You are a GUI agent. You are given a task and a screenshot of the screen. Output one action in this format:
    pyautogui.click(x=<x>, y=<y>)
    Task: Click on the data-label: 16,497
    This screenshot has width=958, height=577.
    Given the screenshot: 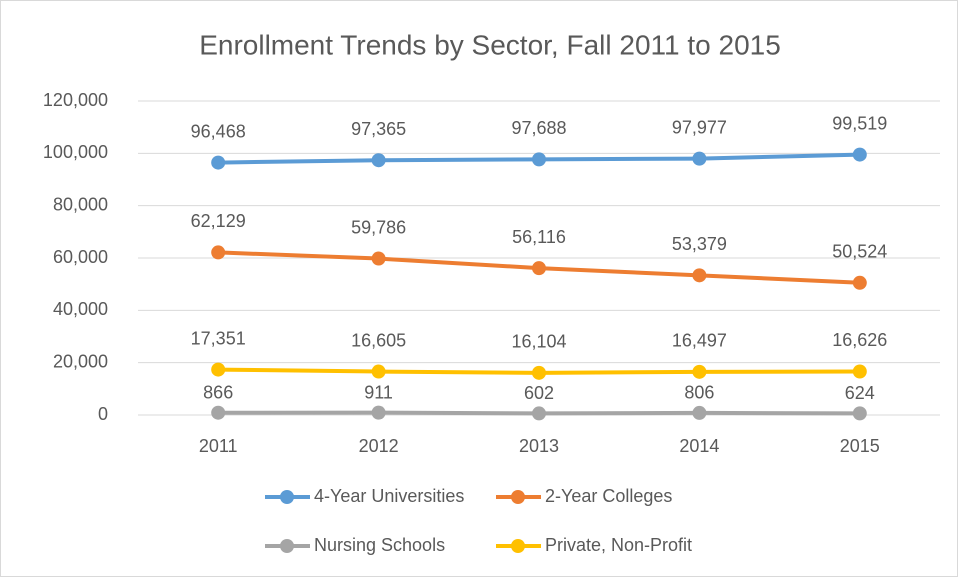 What is the action you would take?
    pyautogui.click(x=699, y=341)
    